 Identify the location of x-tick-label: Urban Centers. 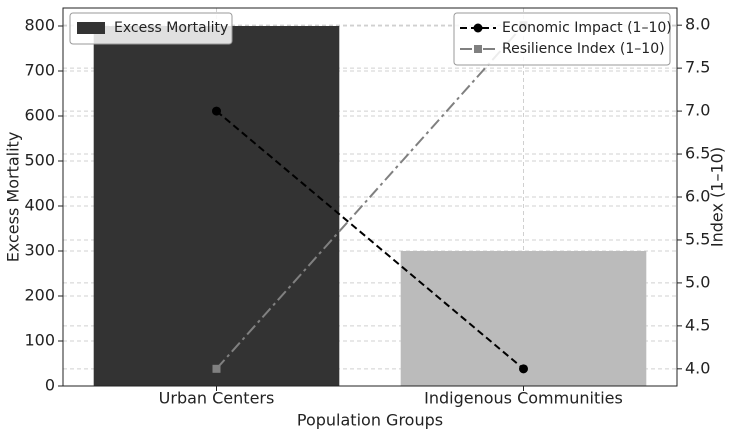
(217, 398).